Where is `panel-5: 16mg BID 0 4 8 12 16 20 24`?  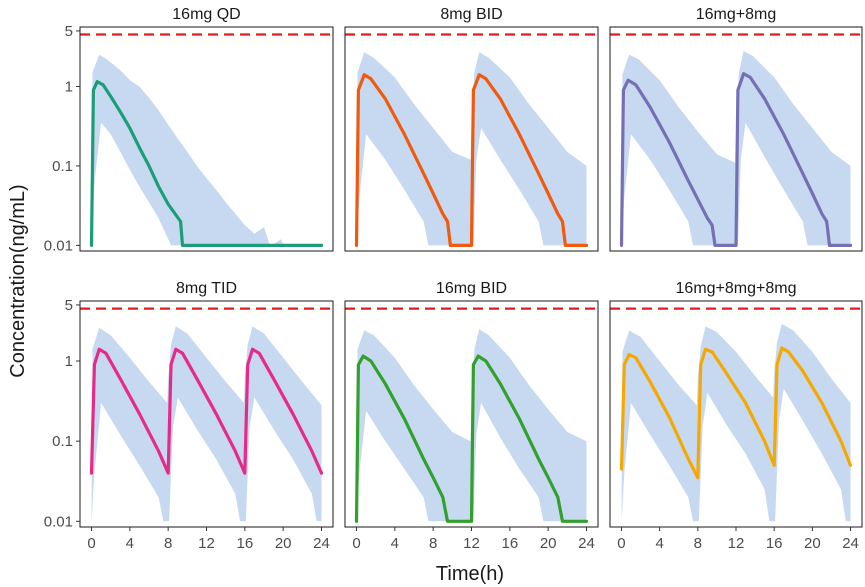
panel-5: 16mg BID 0 4 8 12 16 20 24 is located at coordinates (471, 416).